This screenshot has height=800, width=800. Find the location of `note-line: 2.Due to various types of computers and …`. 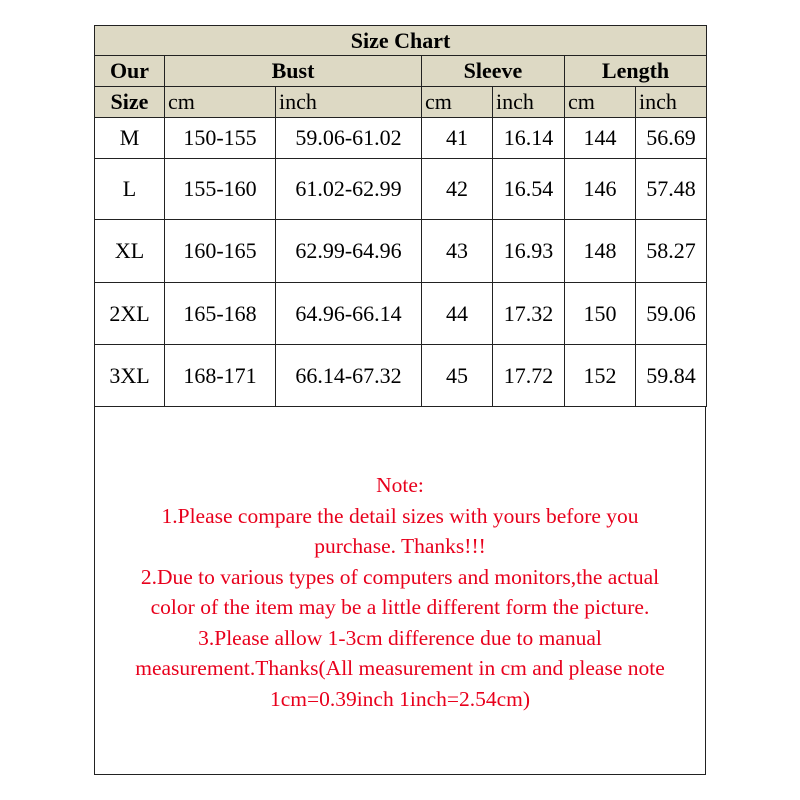

note-line: 2.Due to various types of computers and … is located at coordinates (400, 576).